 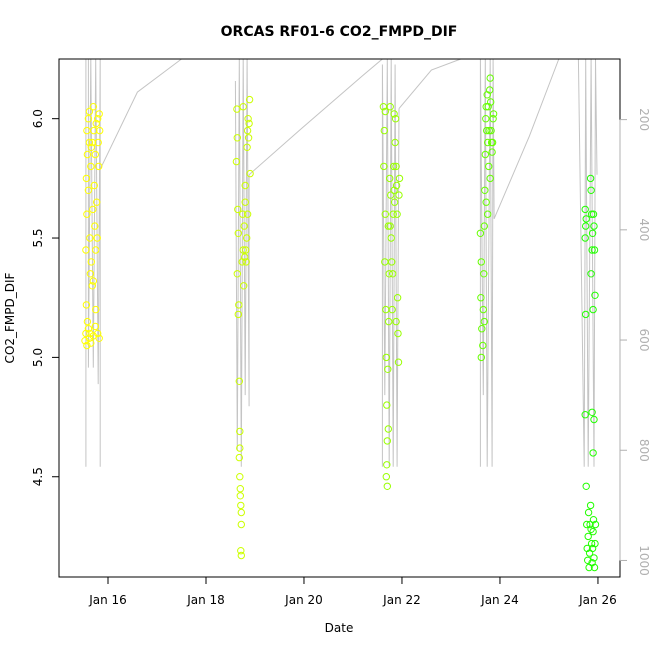 What do you see at coordinates (643, 229) in the screenshot?
I see `y2-tick-label-1: 400` at bounding box center [643, 229].